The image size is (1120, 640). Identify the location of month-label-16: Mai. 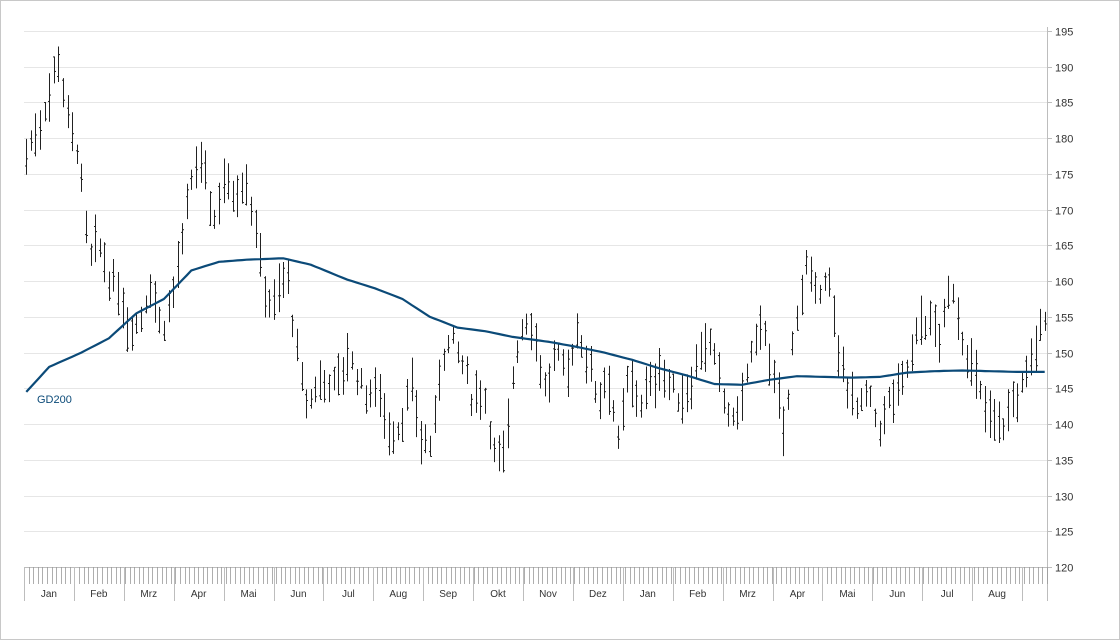
(847, 594).